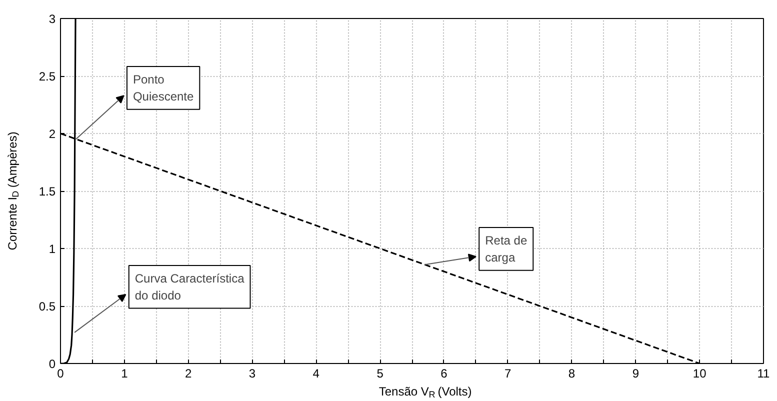  I want to click on y-tick-label: 1.5, so click(47, 191).